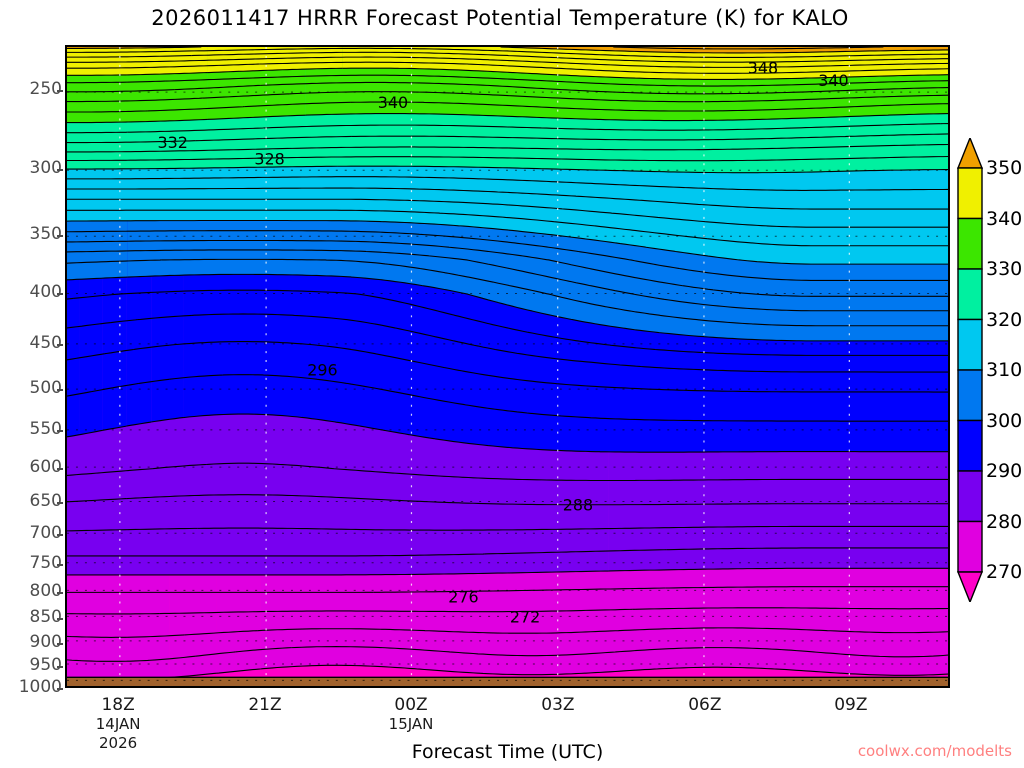 The image size is (1024, 768). Describe the element at coordinates (269, 159) in the screenshot. I see `contour-label: 328` at that location.